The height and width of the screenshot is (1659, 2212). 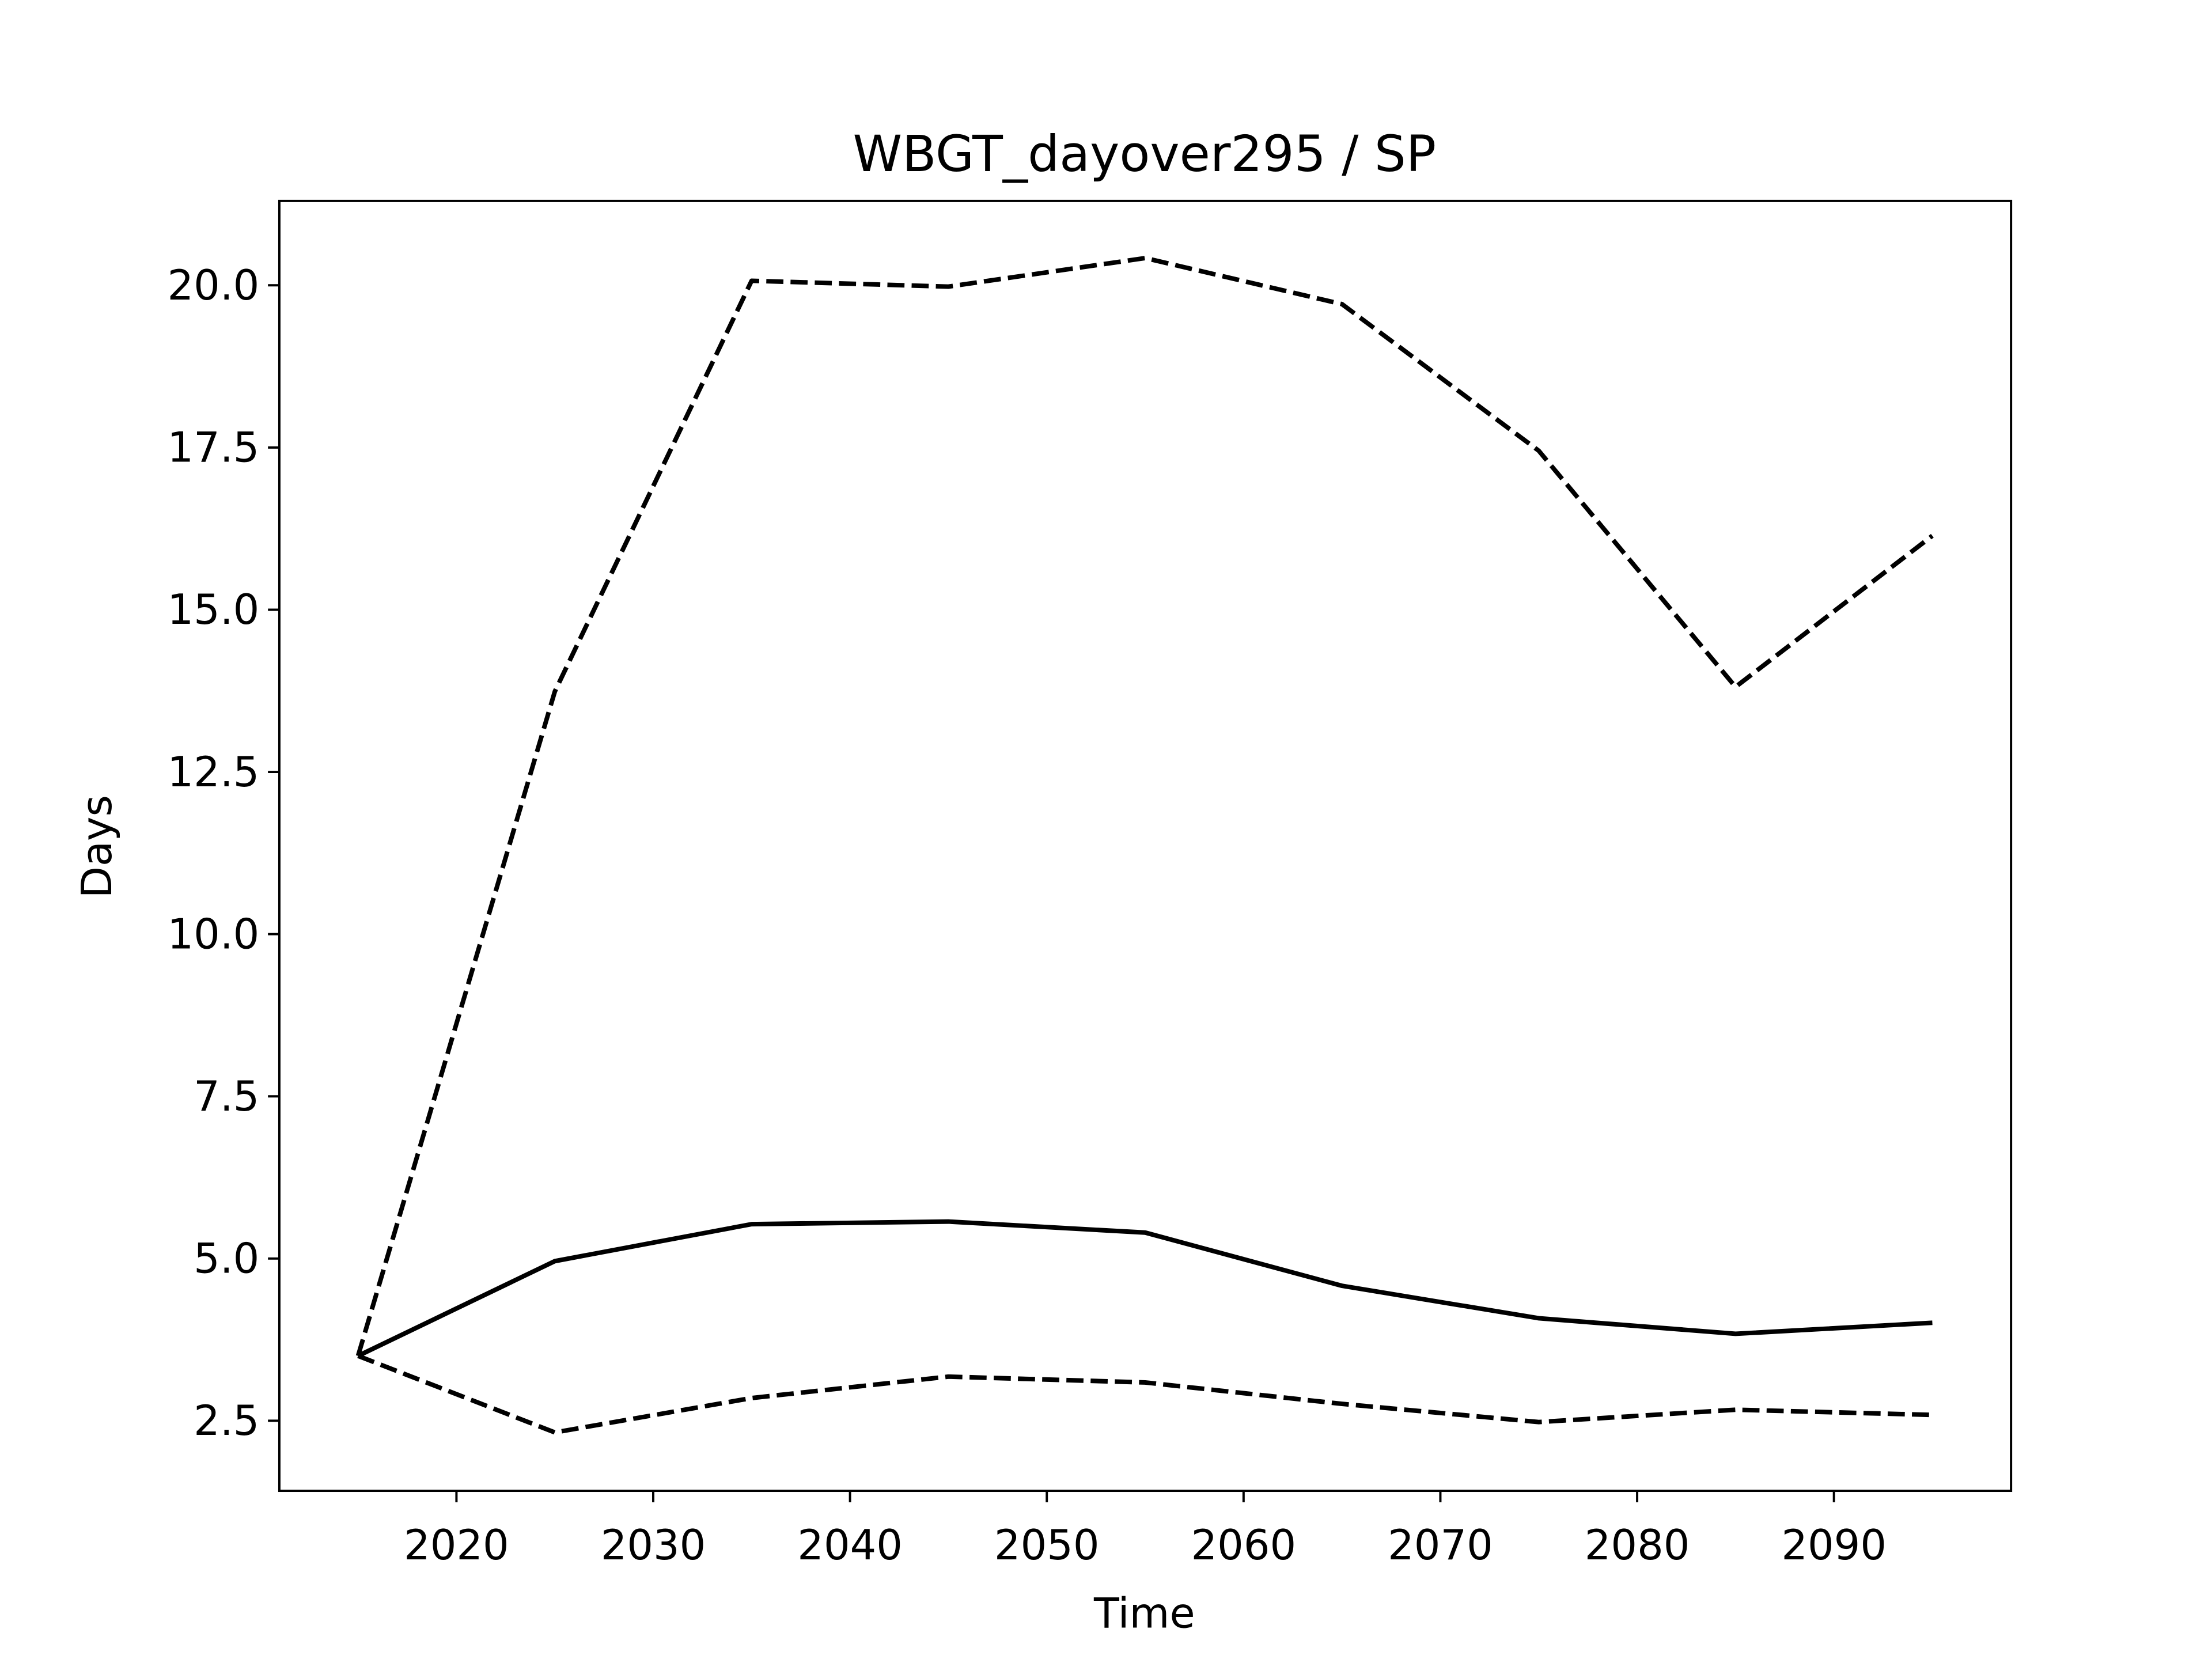 I want to click on y-tick-label: 15.0, so click(x=214, y=609).